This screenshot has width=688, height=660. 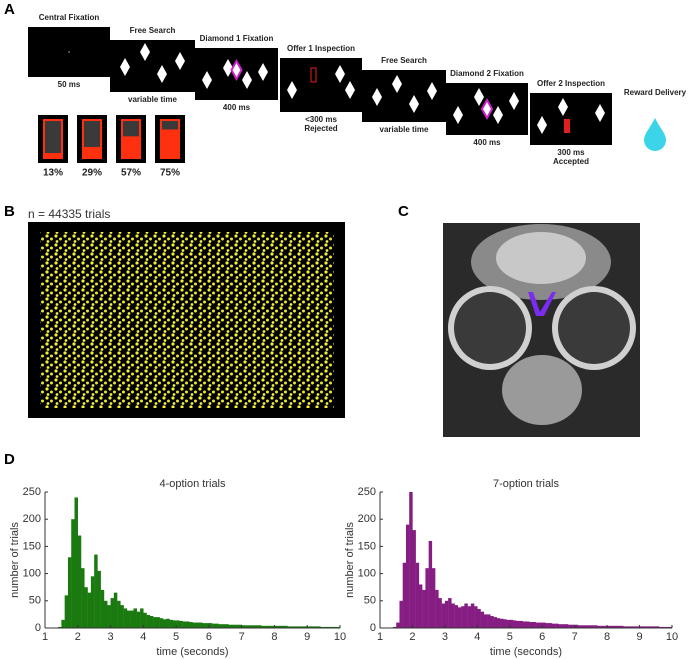 I want to click on x-tick-label: 7, so click(x=242, y=637).